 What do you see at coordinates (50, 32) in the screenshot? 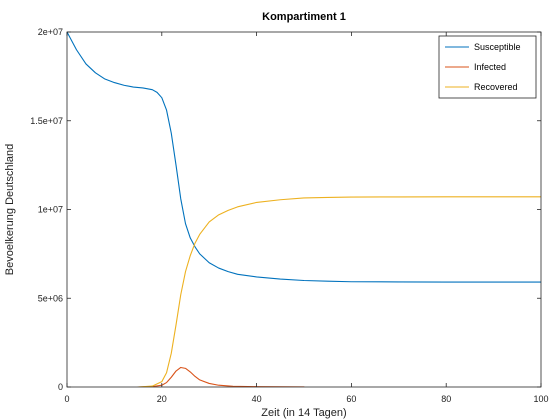
I see `y-tick-label: 2e+07` at bounding box center [50, 32].